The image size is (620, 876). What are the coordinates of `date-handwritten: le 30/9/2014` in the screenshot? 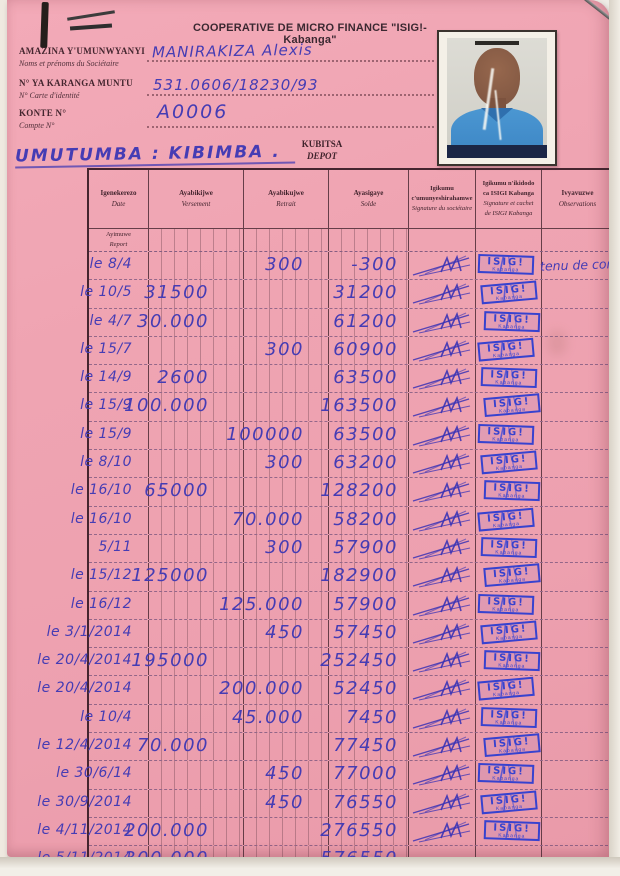 It's located at (84, 801).